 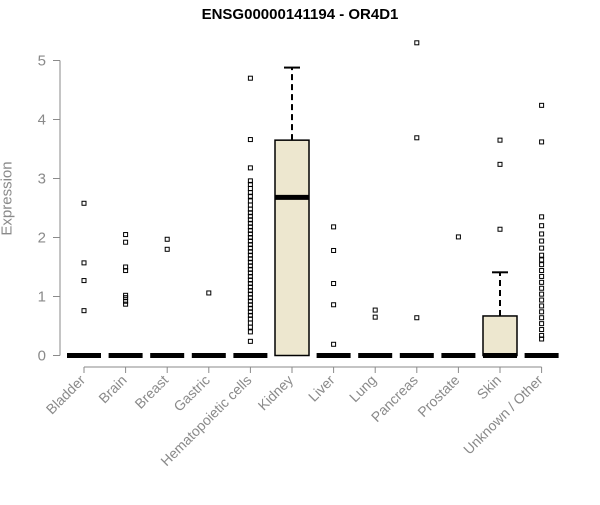 What do you see at coordinates (42, 356) in the screenshot?
I see `y-tick-label: 0` at bounding box center [42, 356].